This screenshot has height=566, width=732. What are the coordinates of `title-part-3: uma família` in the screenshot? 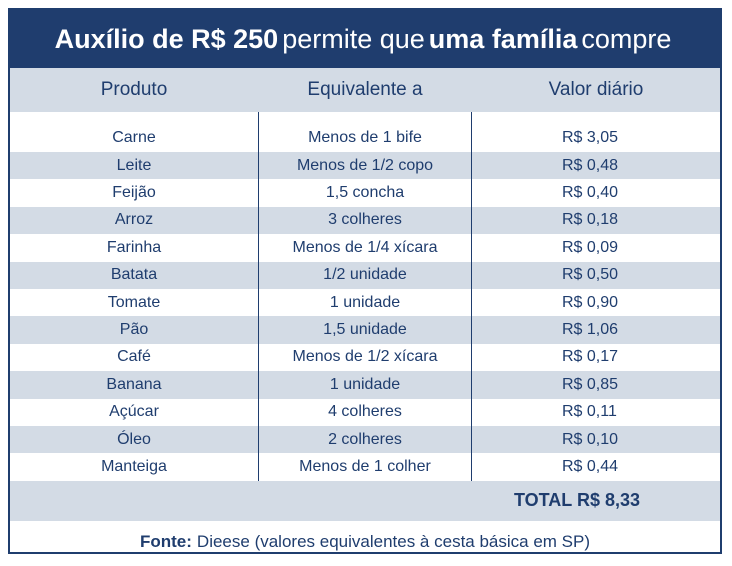 It's located at (503, 38).